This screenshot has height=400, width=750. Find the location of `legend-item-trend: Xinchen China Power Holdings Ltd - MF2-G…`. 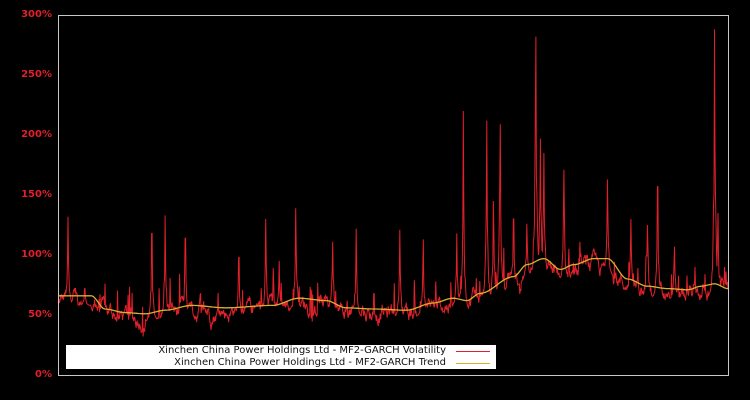

legend-item-trend: Xinchen China Power Holdings Ltd - MF2-G… is located at coordinates (332, 363).